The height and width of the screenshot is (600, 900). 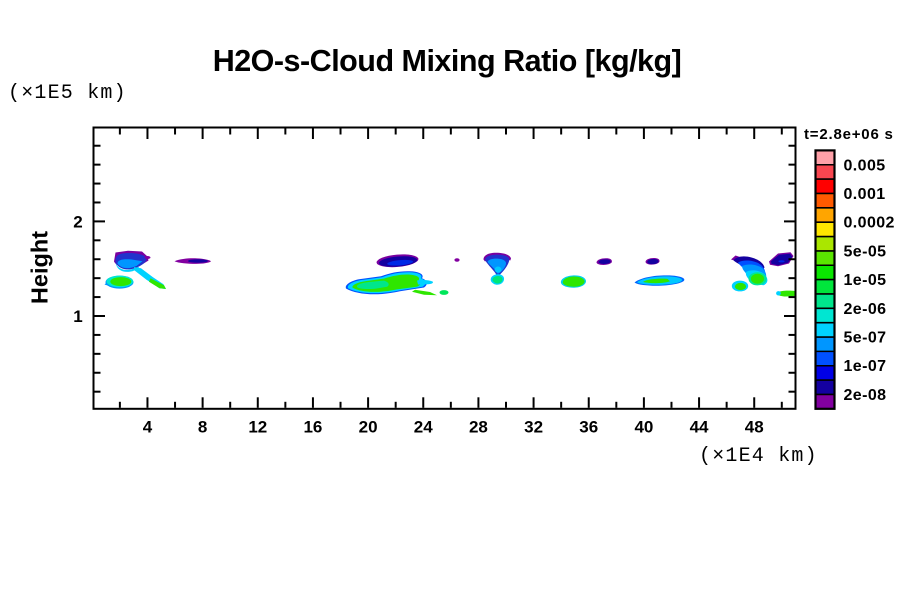 I want to click on svg-text: 40, so click(x=643, y=427).